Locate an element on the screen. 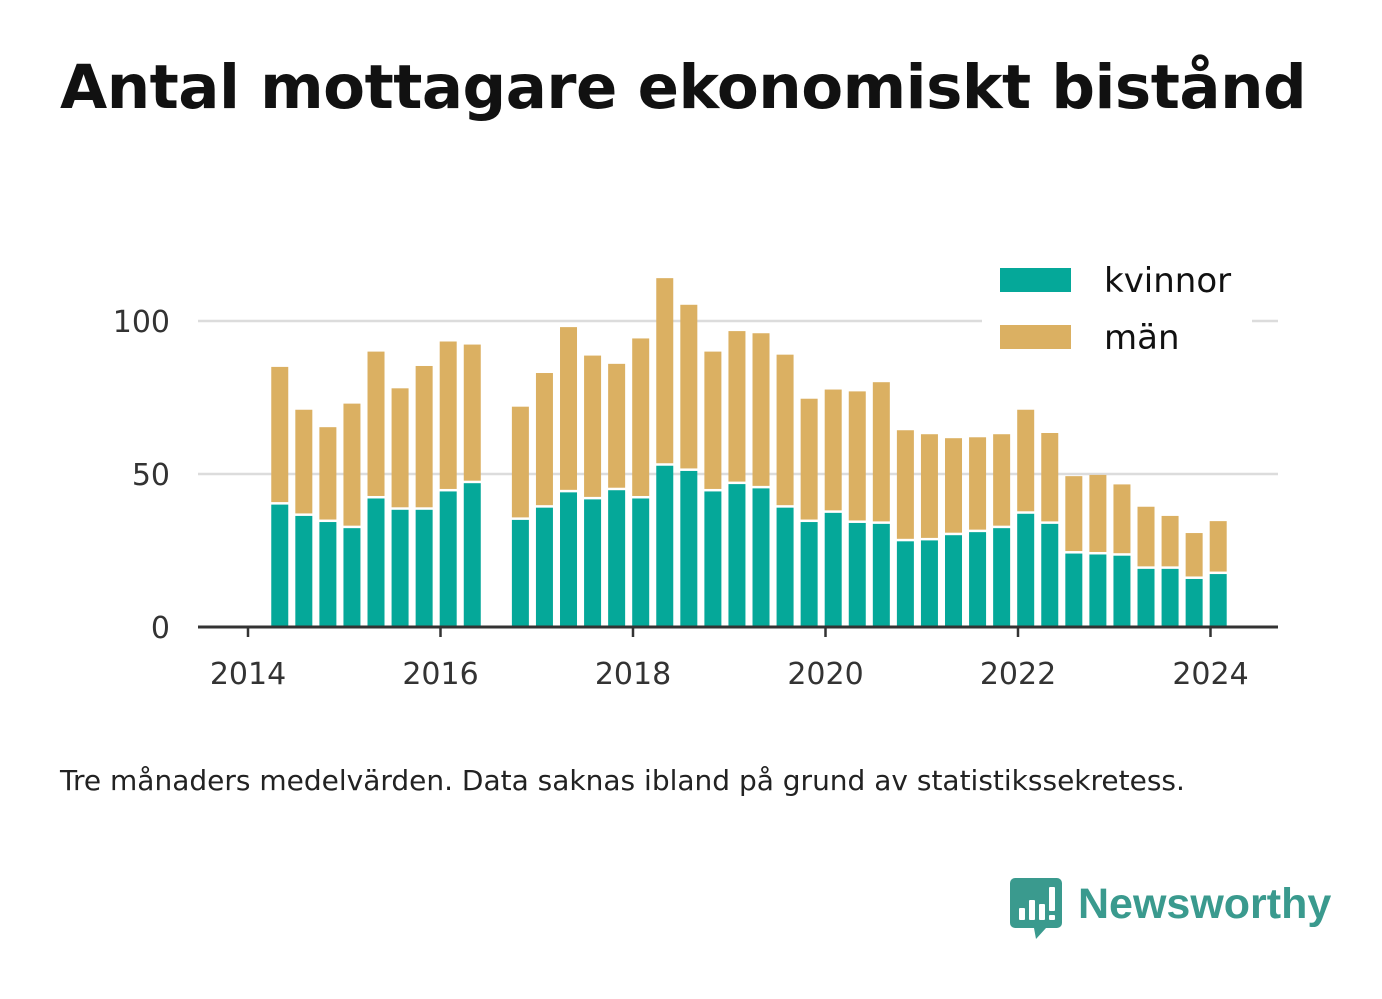 The height and width of the screenshot is (999, 1382). x-tick-label: 2022 is located at coordinates (1018, 674).